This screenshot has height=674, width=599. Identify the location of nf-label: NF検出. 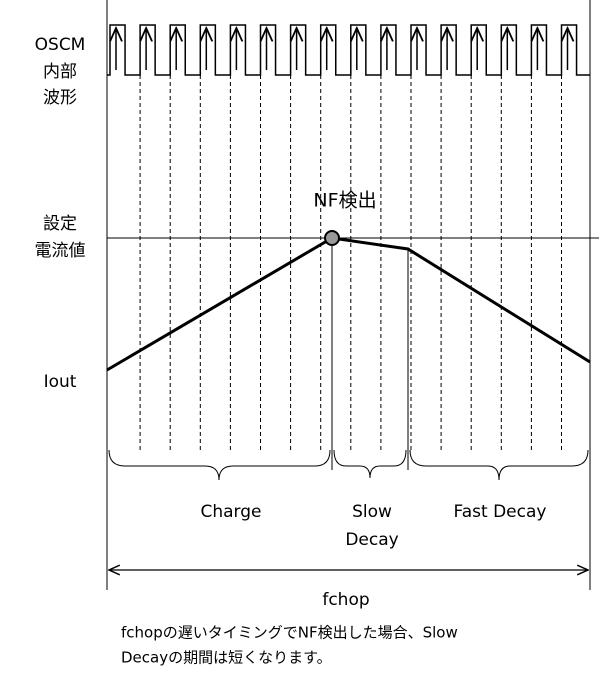
(344, 201).